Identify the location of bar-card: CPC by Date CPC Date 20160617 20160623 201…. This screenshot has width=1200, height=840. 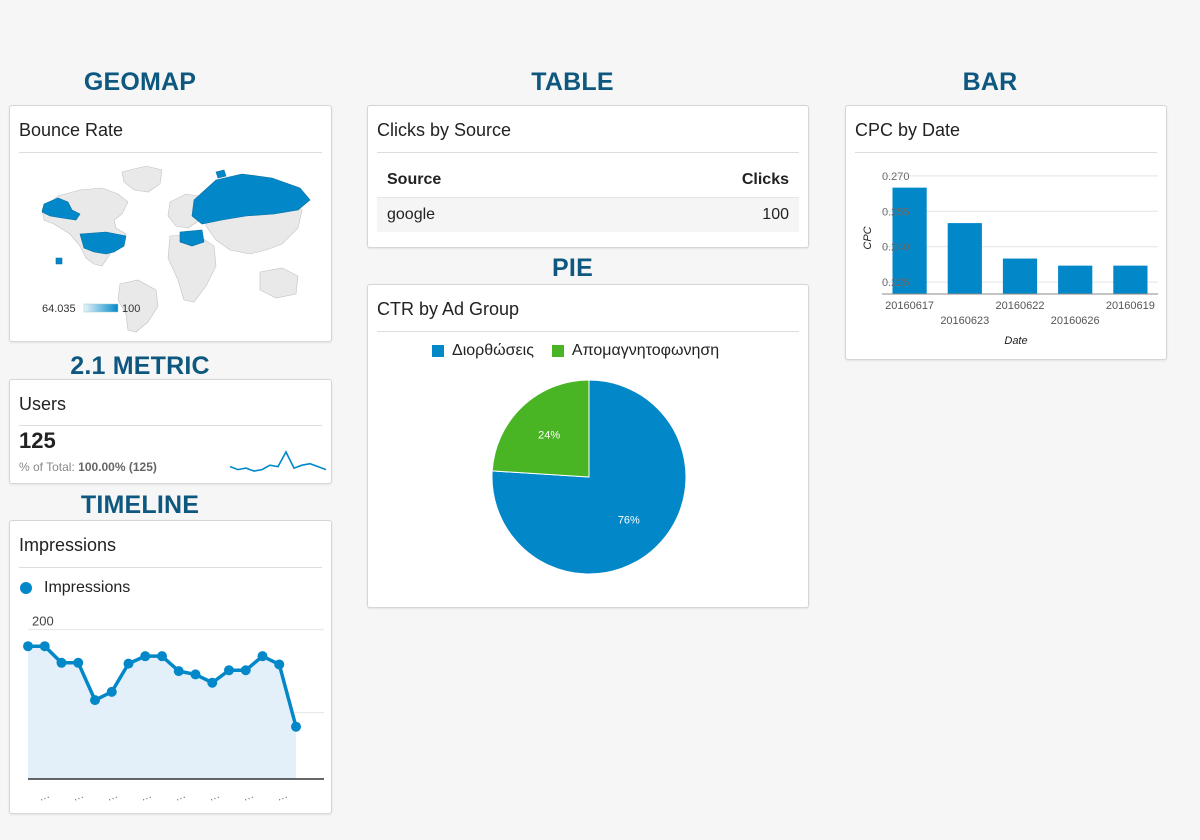
(1006, 232).